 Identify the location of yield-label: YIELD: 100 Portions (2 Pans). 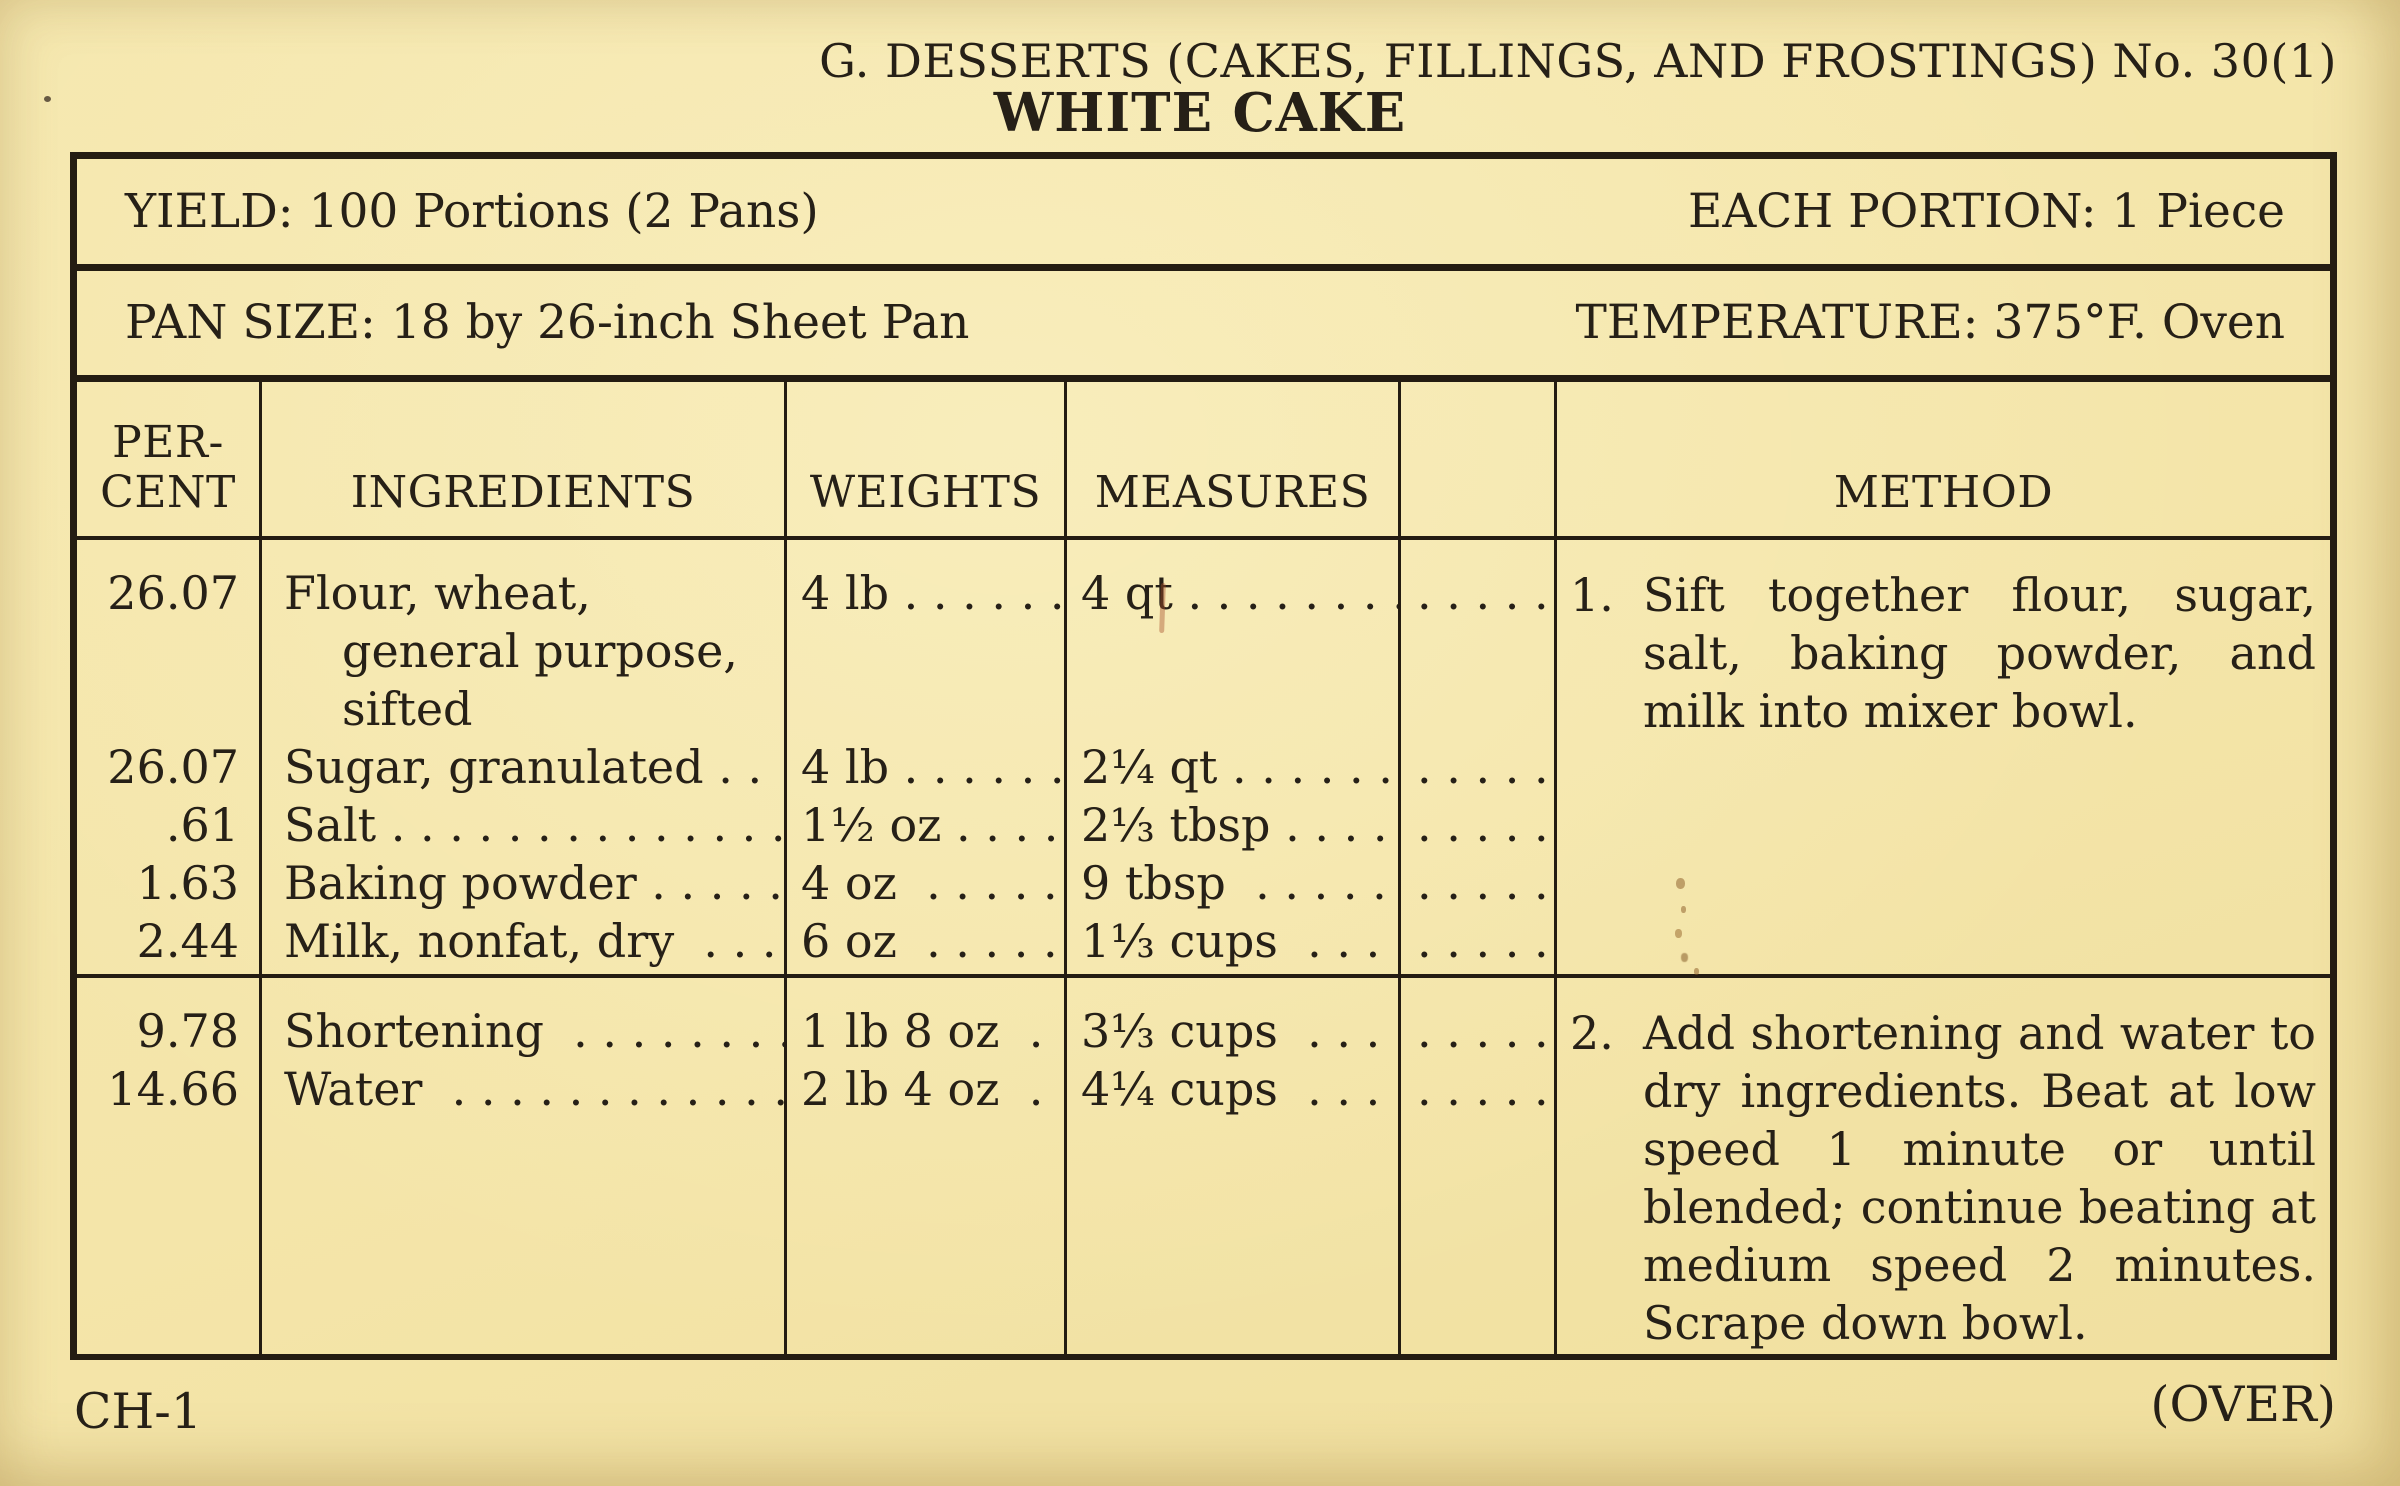
(472, 211).